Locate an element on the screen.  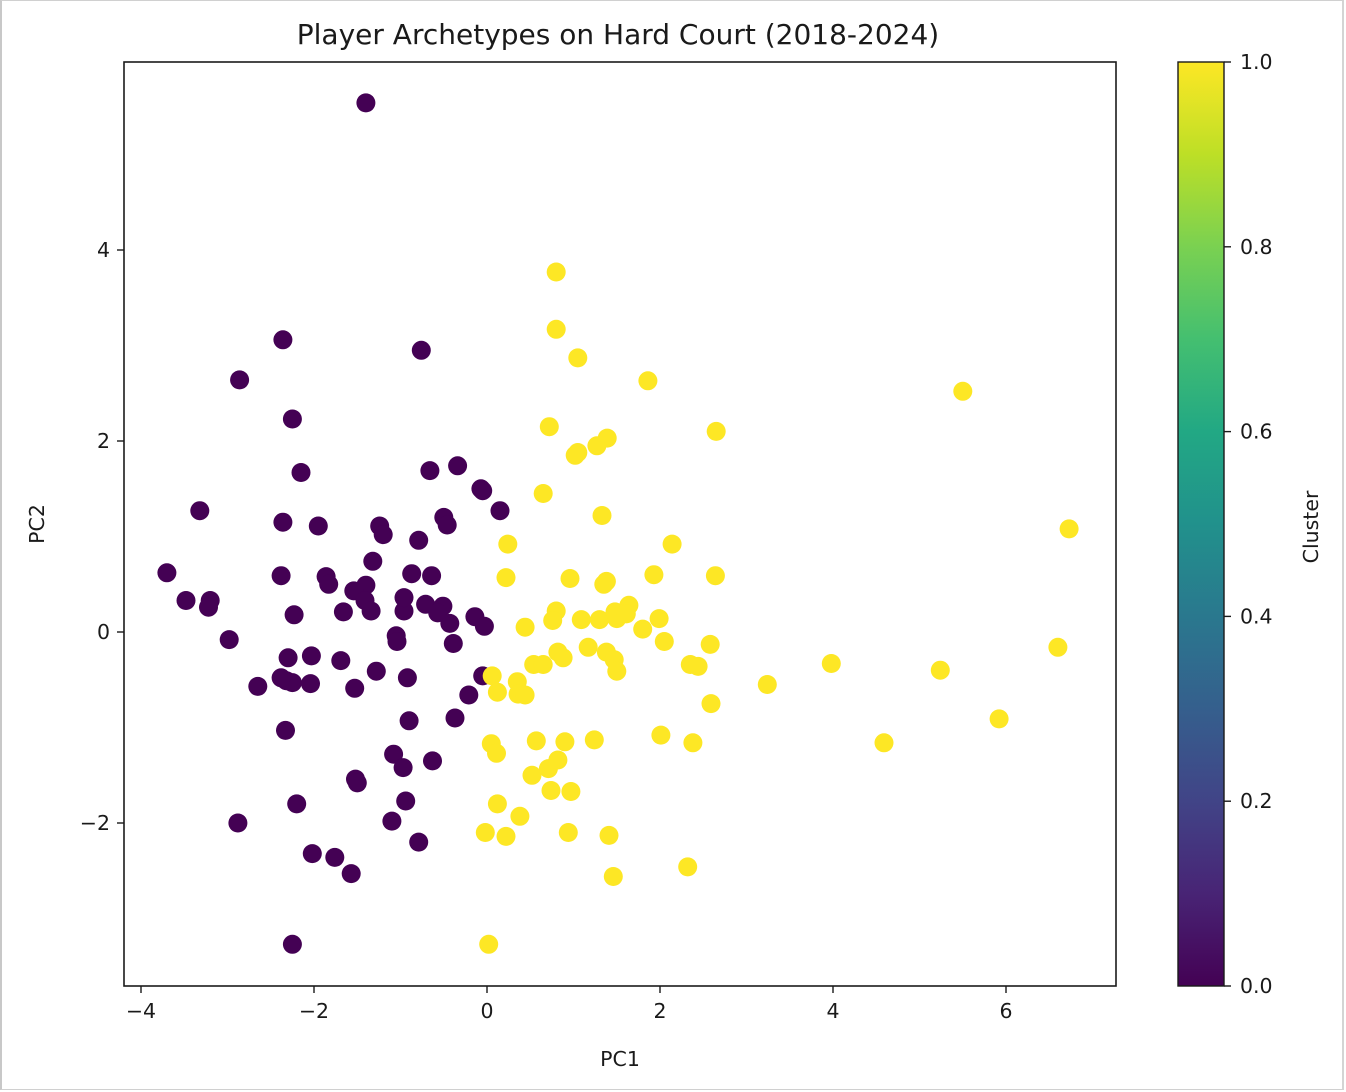
colorbar-tick-label: 1.0 is located at coordinates (1256, 62).